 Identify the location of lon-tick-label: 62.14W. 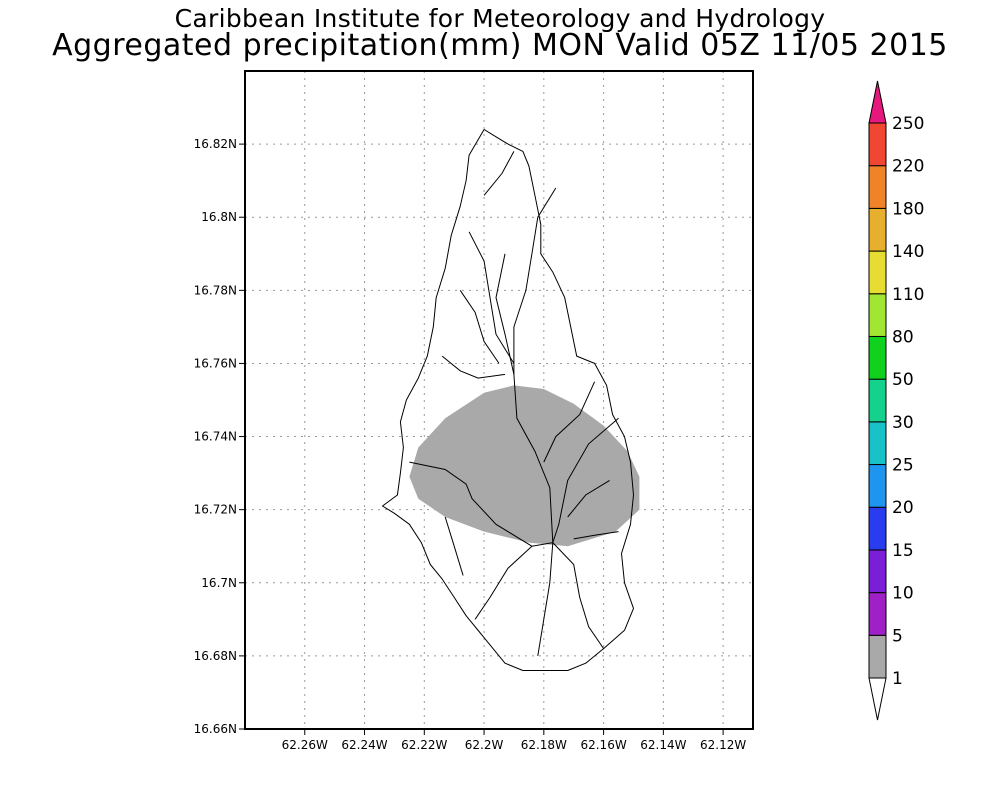
(663, 745).